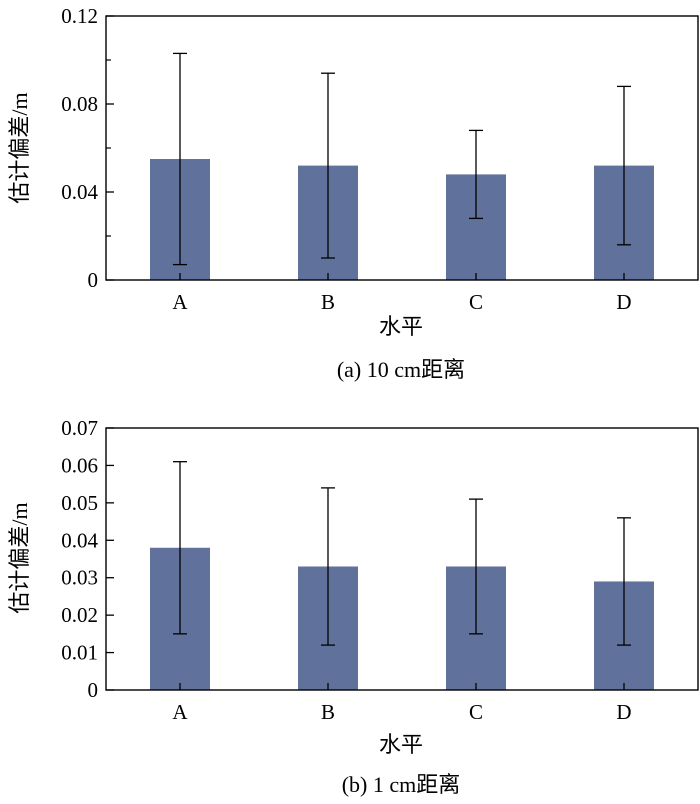 This screenshot has width=700, height=804. I want to click on y-tick-label: 0.05, so click(79, 503).